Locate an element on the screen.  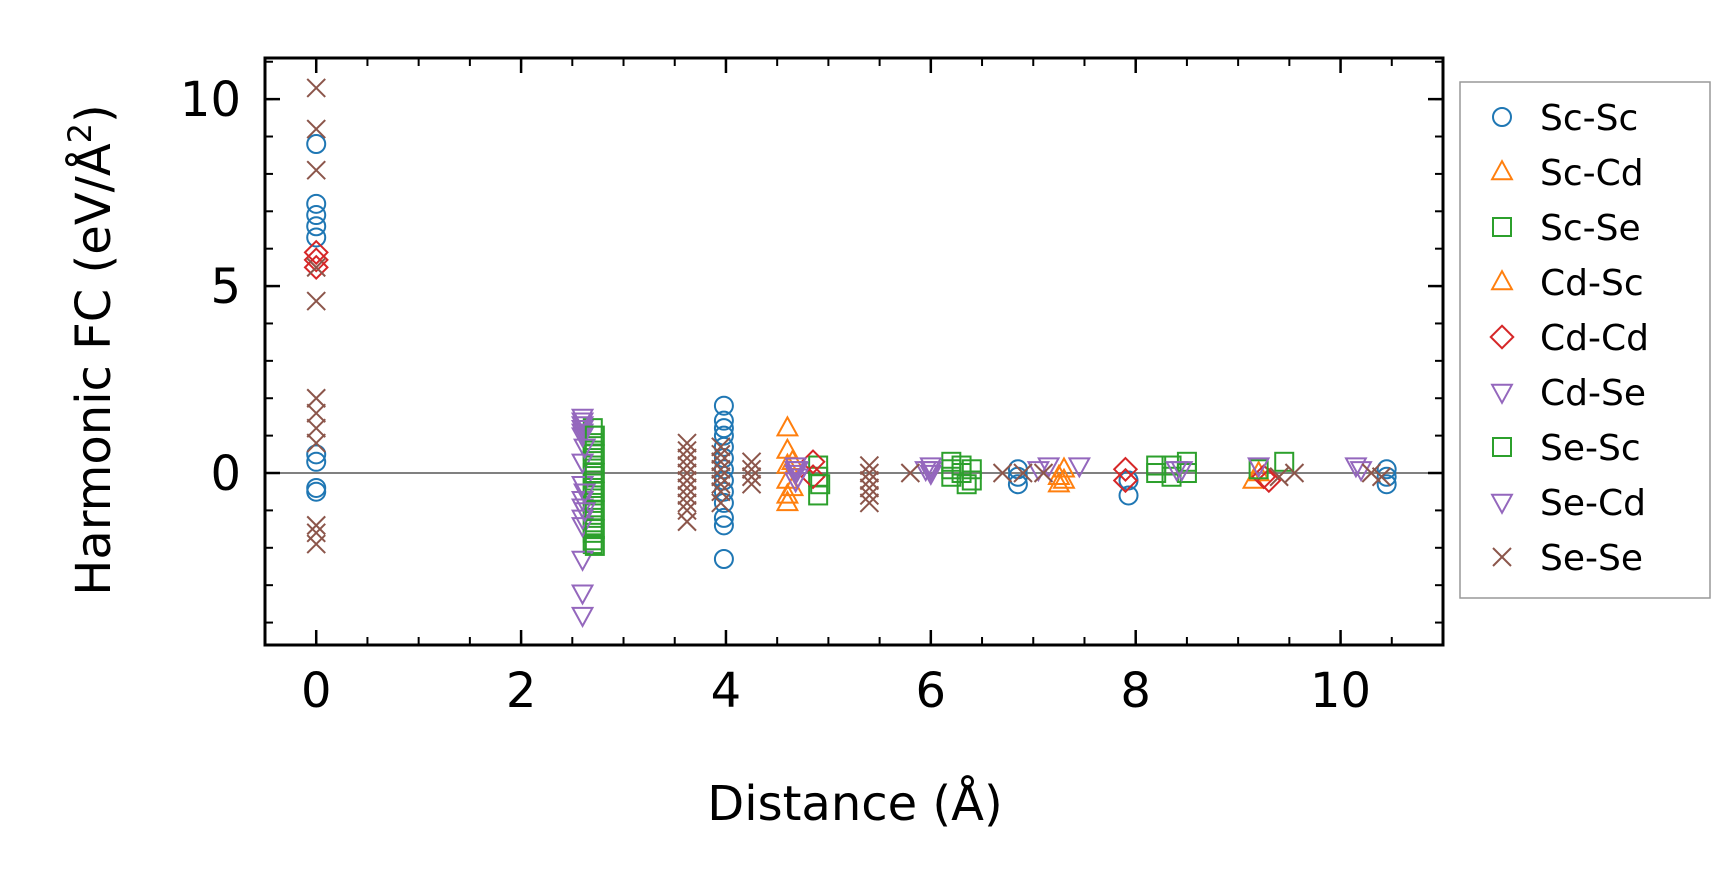
legend-label: Sc-Cd is located at coordinates (1592, 173).